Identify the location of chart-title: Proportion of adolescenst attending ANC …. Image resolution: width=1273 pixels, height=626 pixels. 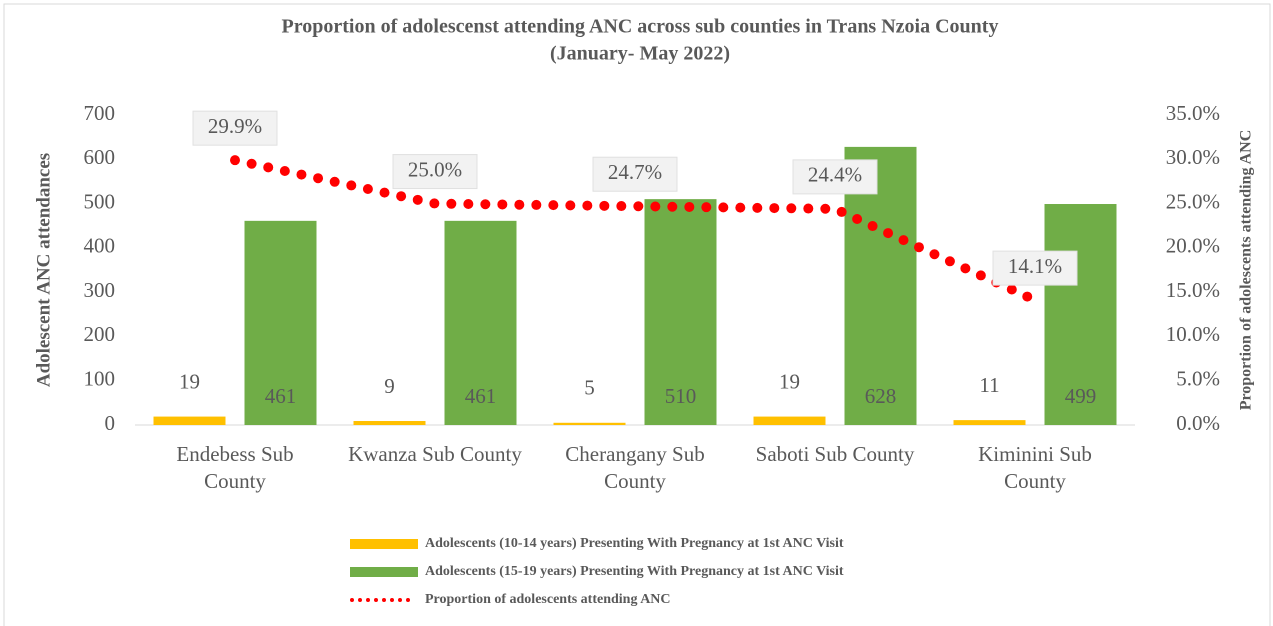
(640, 27).